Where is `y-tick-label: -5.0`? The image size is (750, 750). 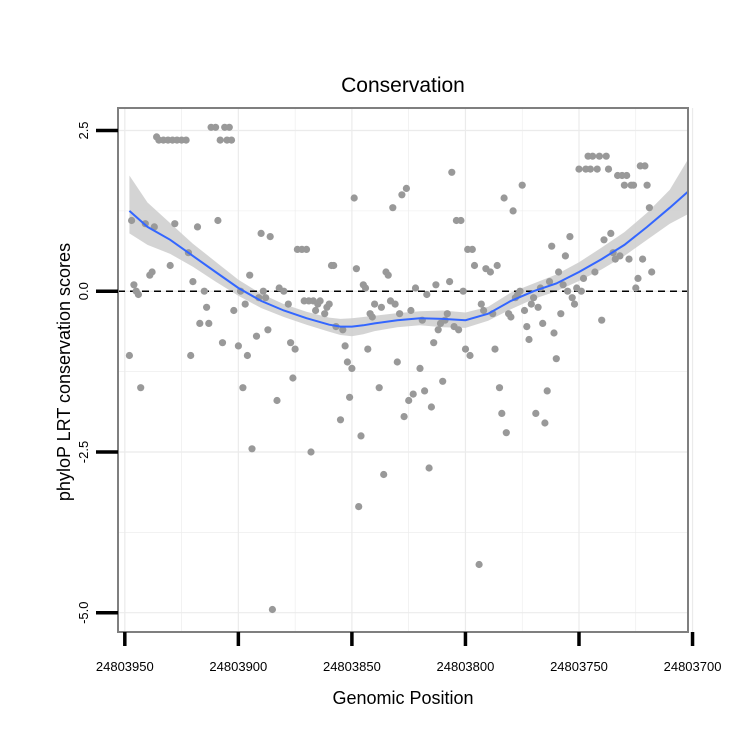
y-tick-label: -5.0 is located at coordinates (83, 612).